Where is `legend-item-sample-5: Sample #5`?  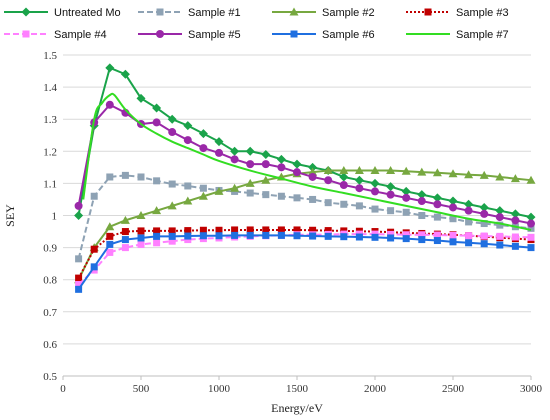
legend-item-sample-5: Sample #5 is located at coordinates (189, 35).